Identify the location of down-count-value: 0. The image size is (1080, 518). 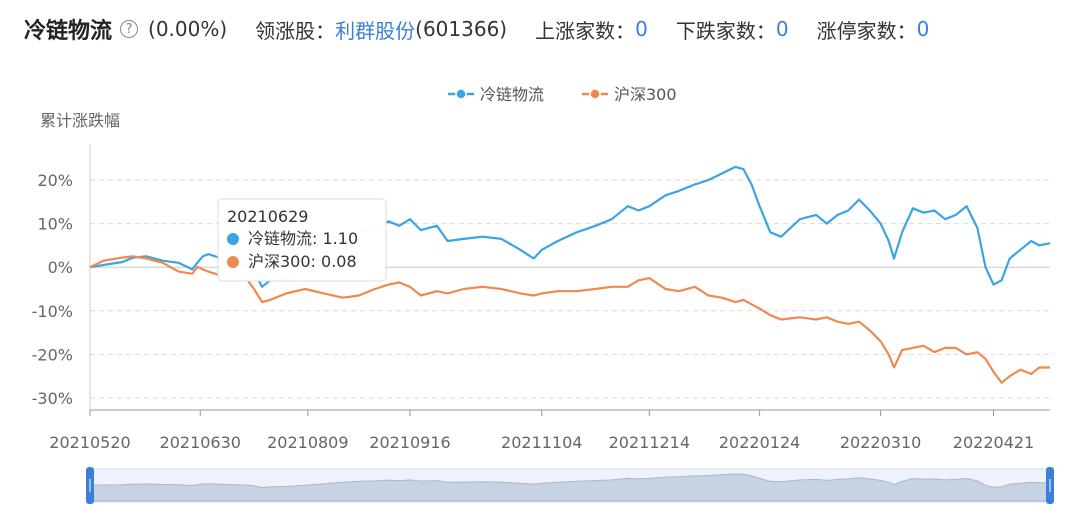
(782, 29).